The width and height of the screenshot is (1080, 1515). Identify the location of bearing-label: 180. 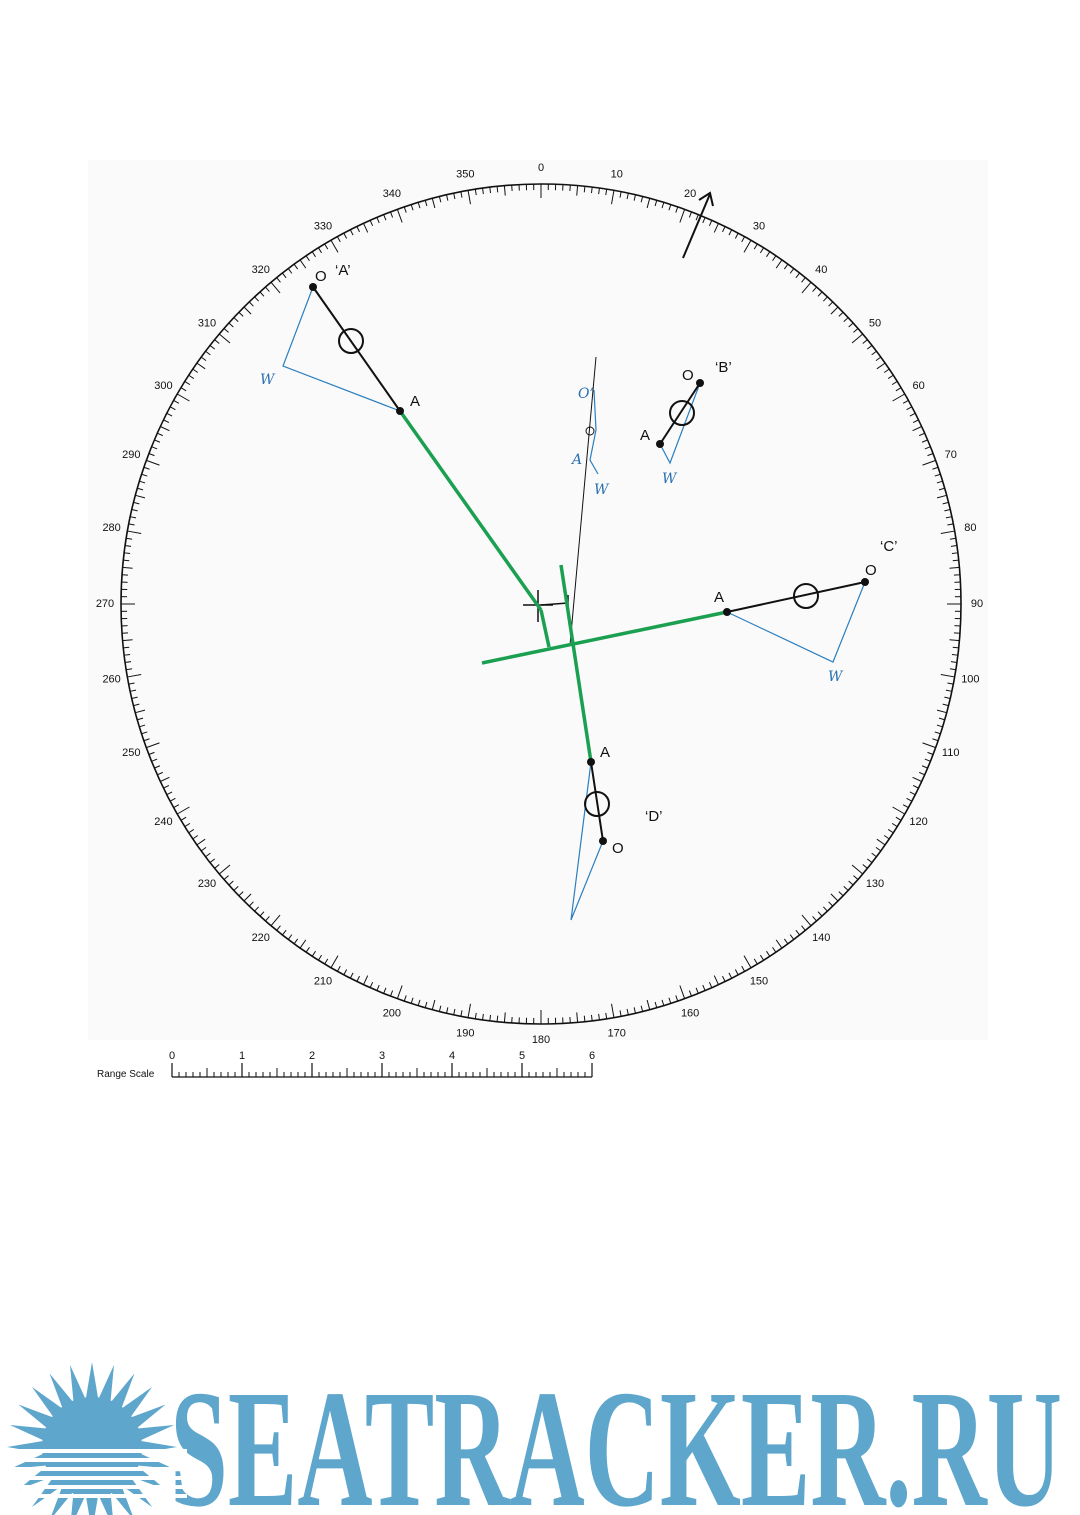
(541, 1040).